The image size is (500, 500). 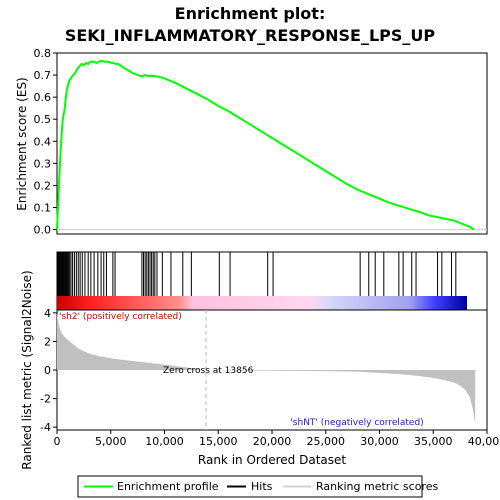 I want to click on ranking-color-bar, so click(x=262, y=303).